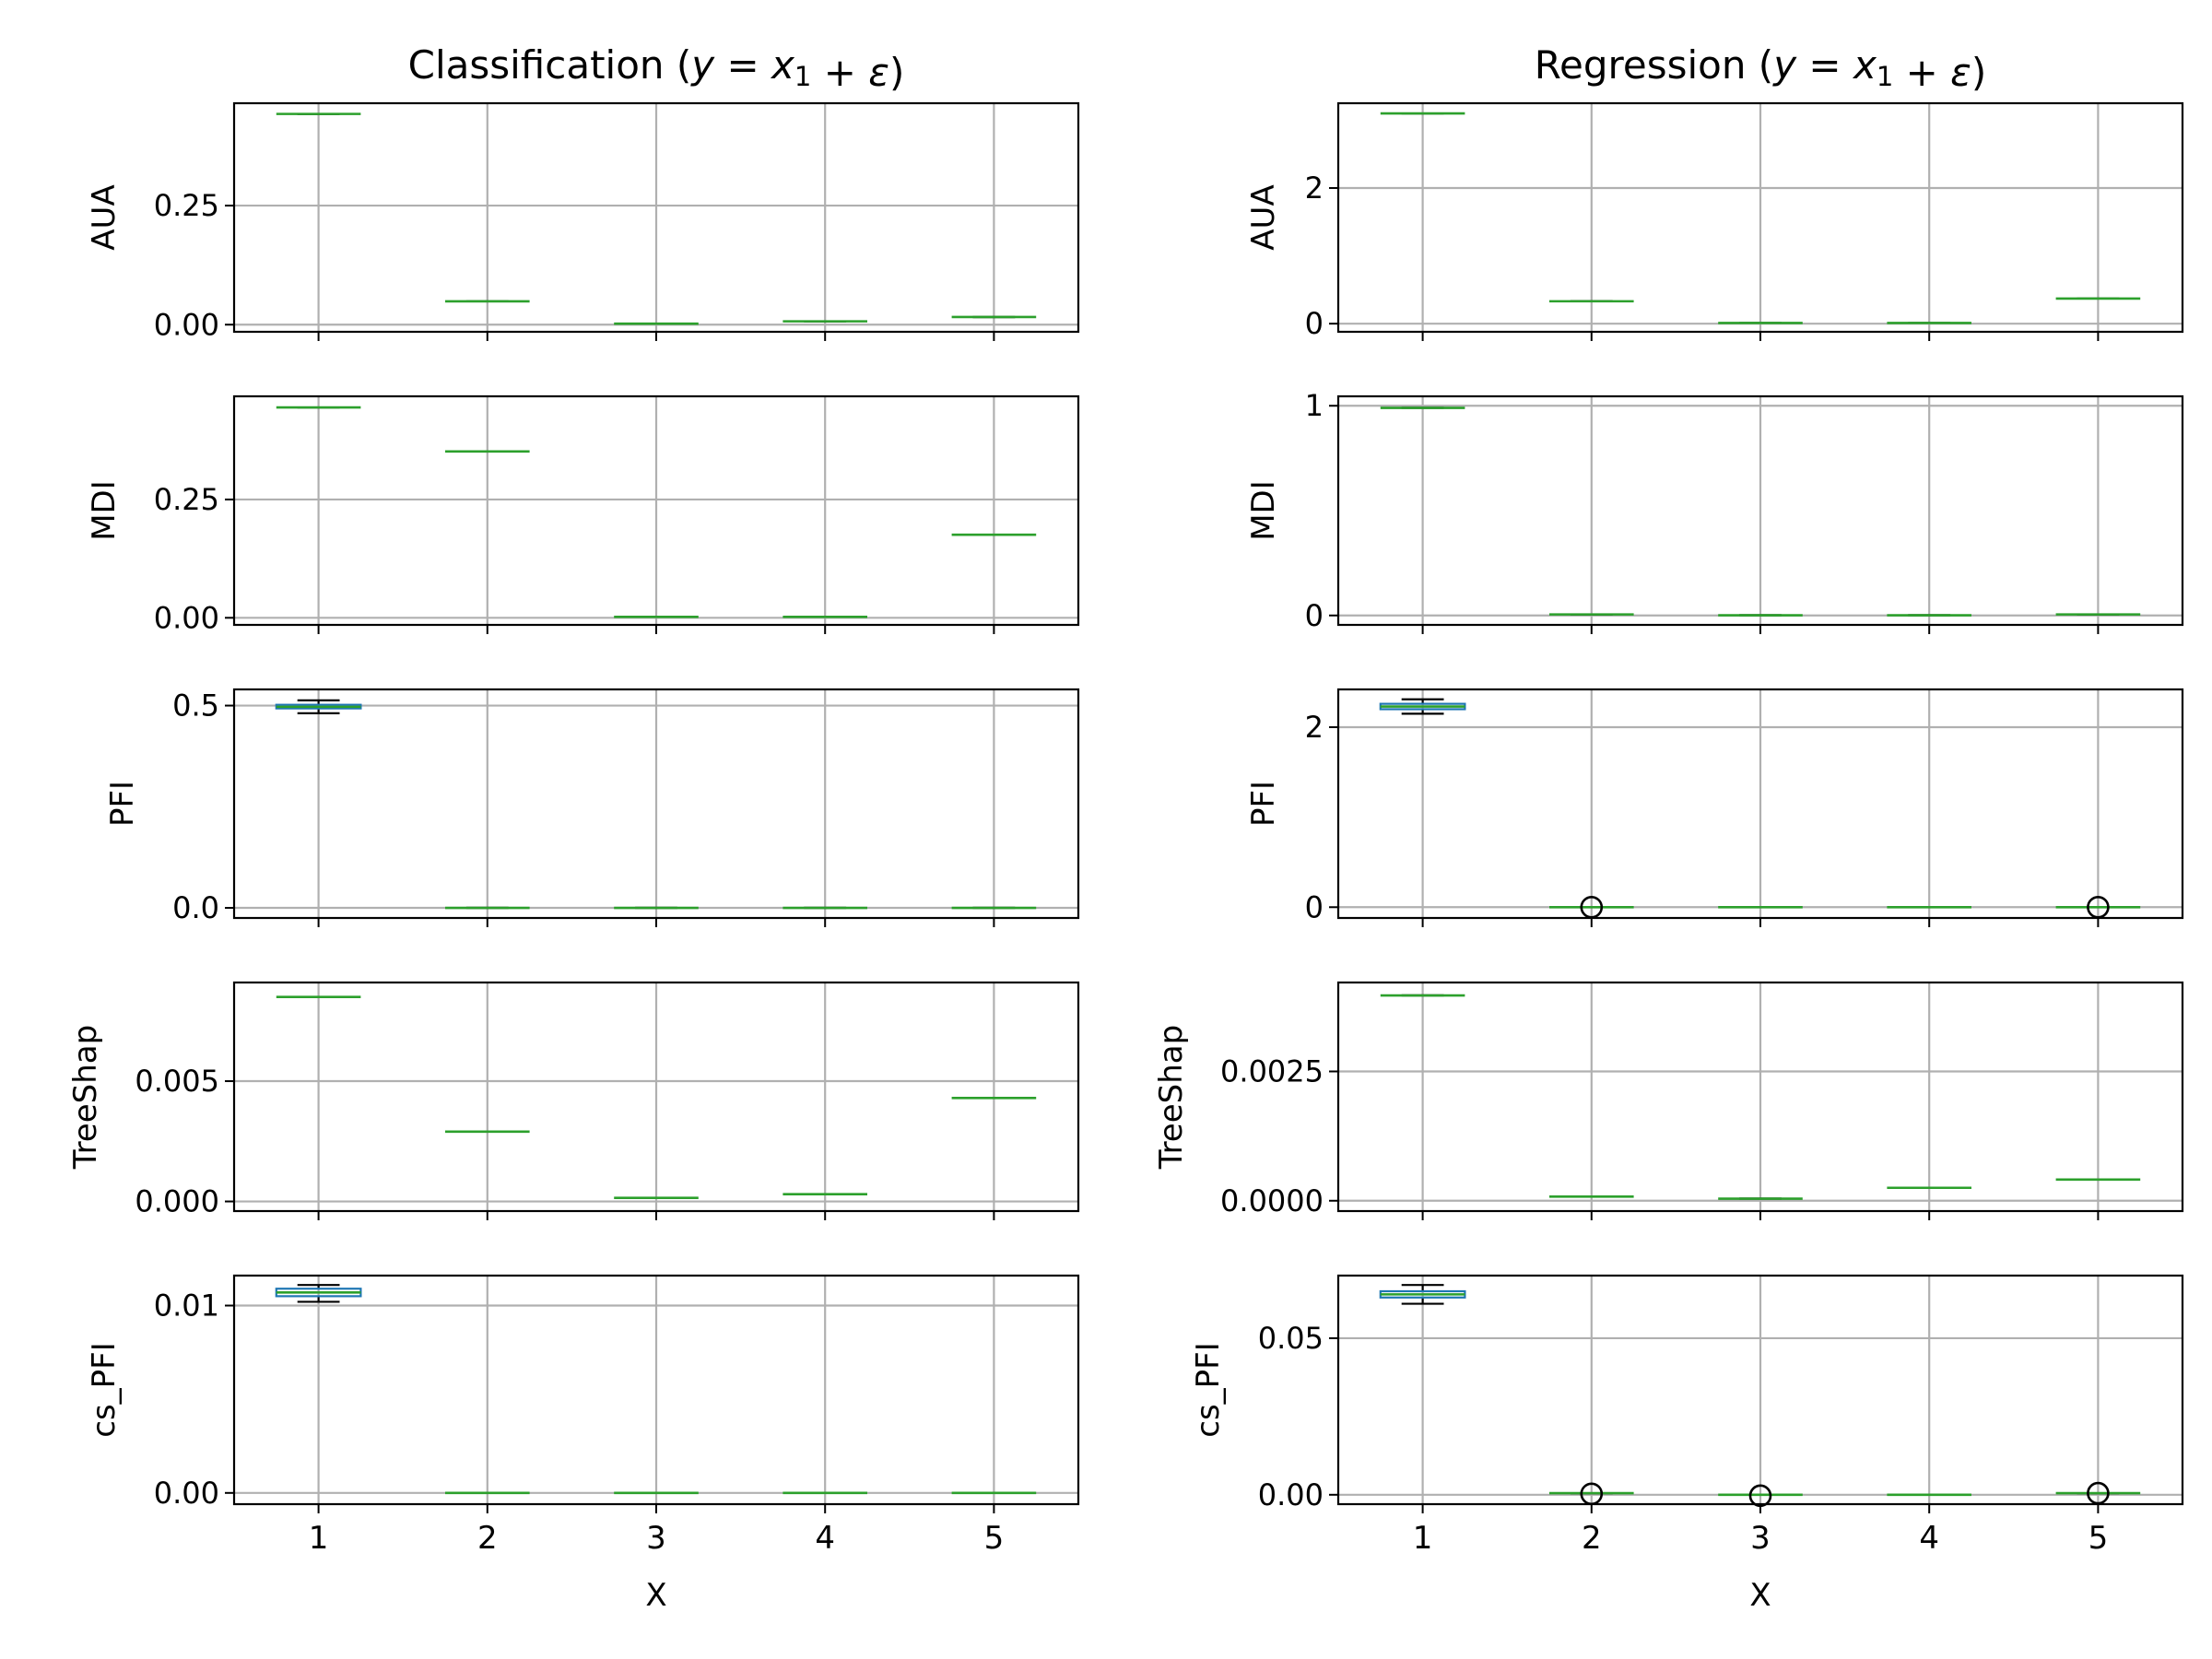 The image size is (2212, 1659). Describe the element at coordinates (195, 706) in the screenshot. I see `y-tick-label: 0.5` at that location.